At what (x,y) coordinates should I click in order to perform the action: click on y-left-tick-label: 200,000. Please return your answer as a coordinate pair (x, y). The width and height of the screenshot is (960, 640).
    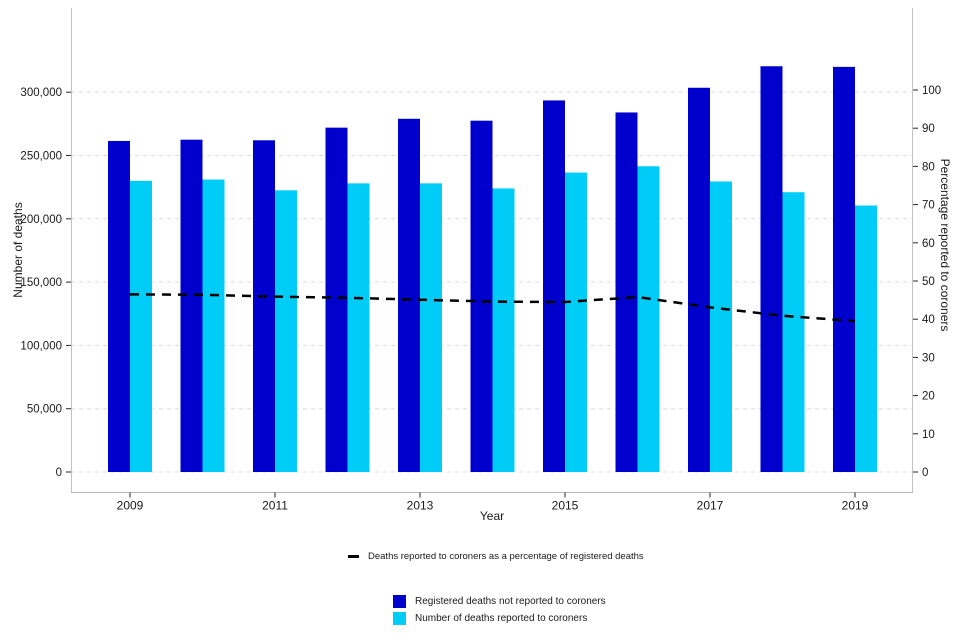
    Looking at the image, I should click on (41, 220).